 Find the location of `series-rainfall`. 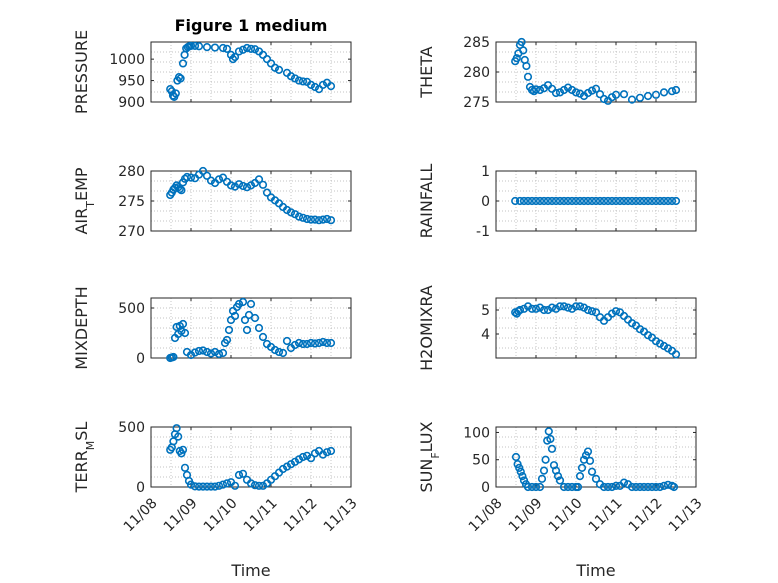

series-rainfall is located at coordinates (596, 201).